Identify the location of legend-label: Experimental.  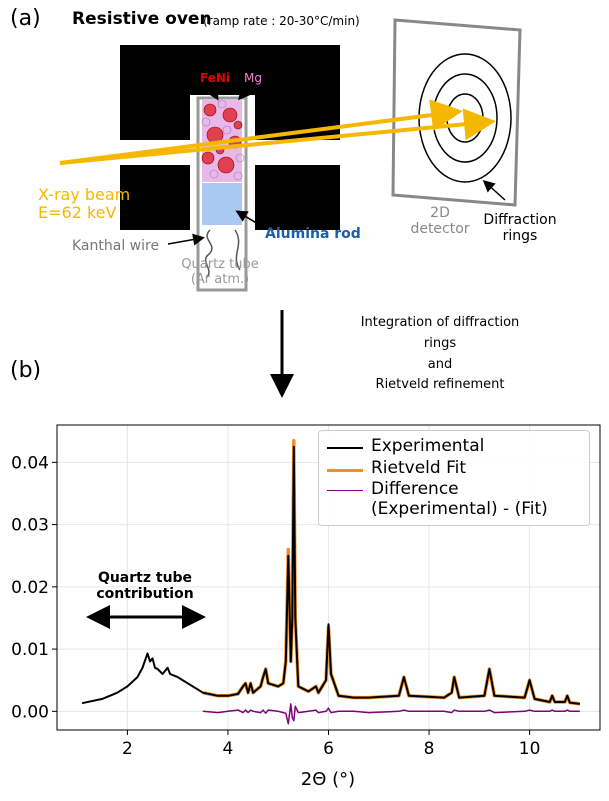
(428, 446).